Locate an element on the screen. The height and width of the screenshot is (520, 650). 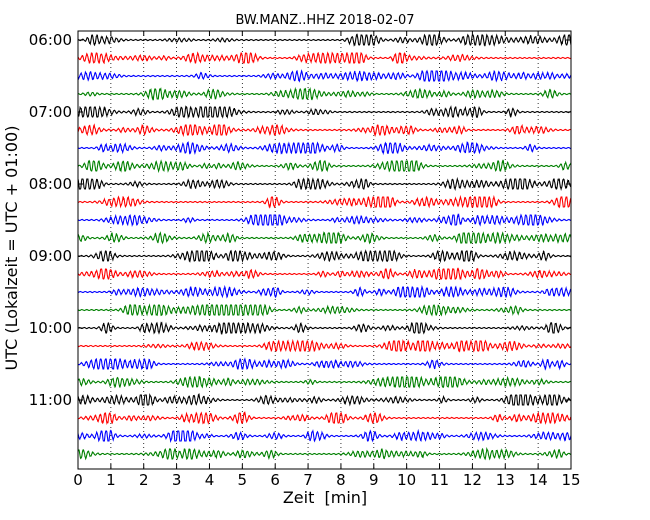
x-tick-label: 6 is located at coordinates (275, 480).